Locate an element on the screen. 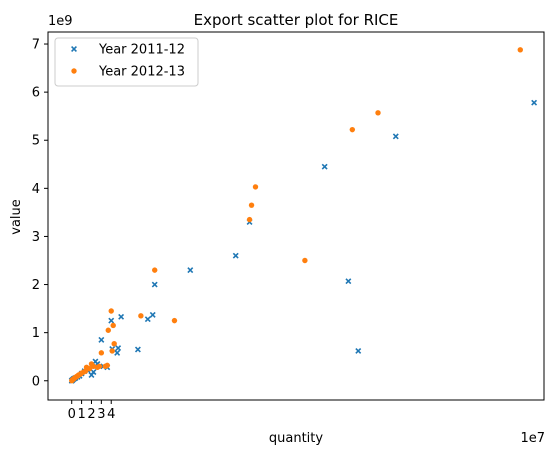 The height and width of the screenshot is (455, 557). x-tick-label: 1 is located at coordinates (81, 414).